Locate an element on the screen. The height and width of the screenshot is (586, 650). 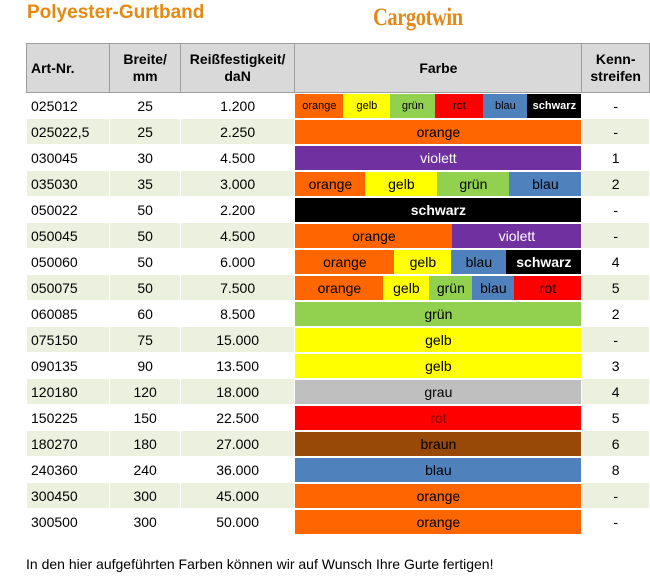
table-row: 300500 300 50.000 orange - is located at coordinates (337, 521).